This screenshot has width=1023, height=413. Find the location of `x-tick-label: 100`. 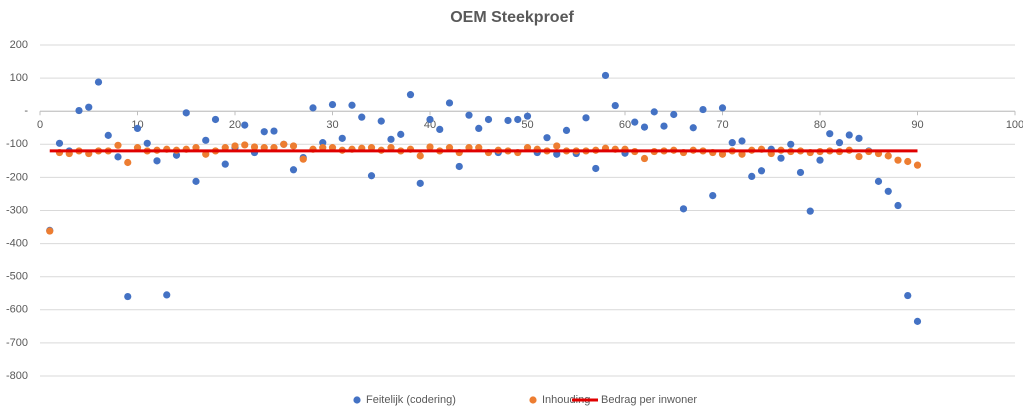

x-tick-label: 100 is located at coordinates (1014, 125).